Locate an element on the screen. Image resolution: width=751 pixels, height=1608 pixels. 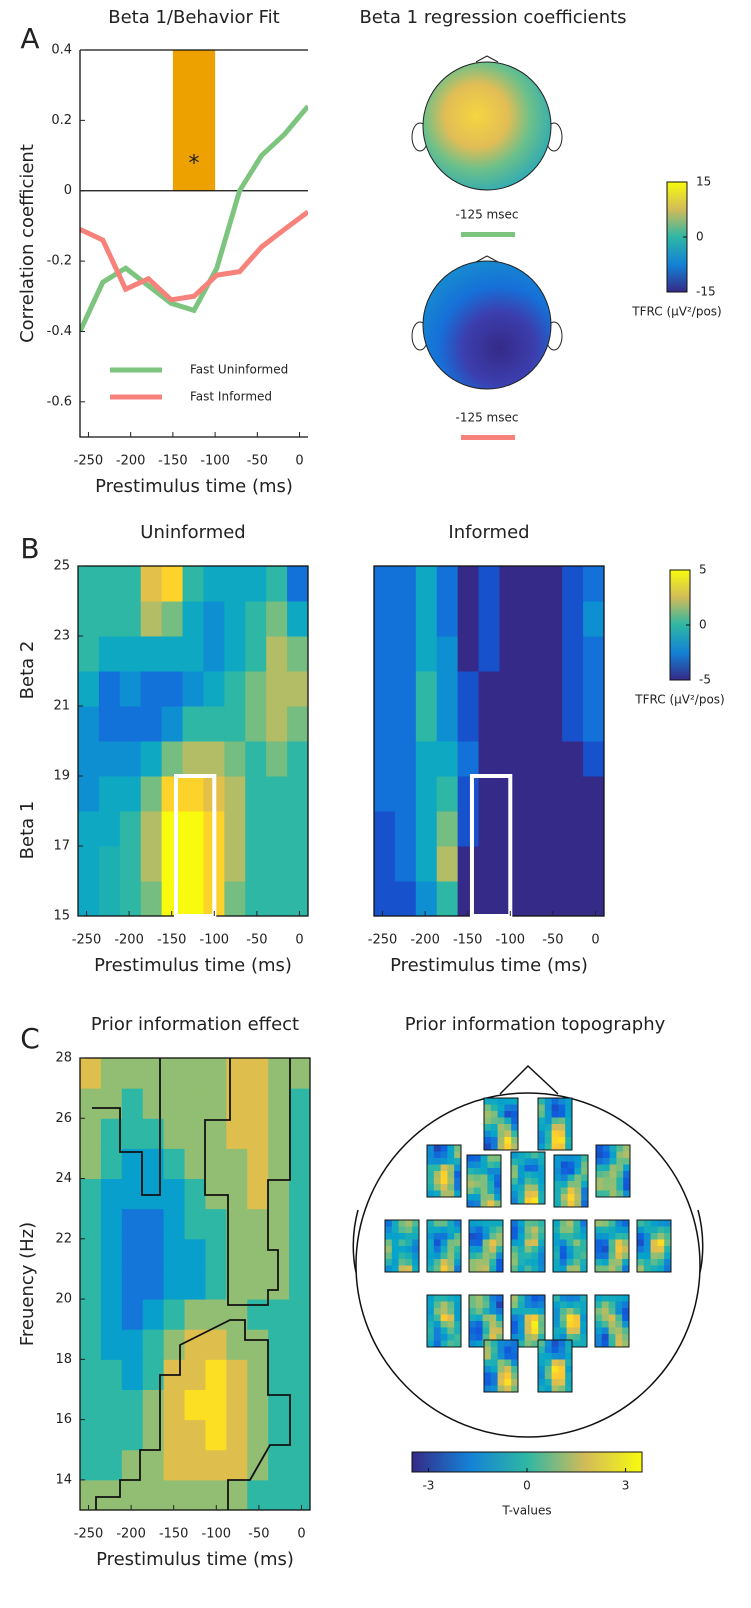
x-tick-label: -50 is located at coordinates (552, 940).